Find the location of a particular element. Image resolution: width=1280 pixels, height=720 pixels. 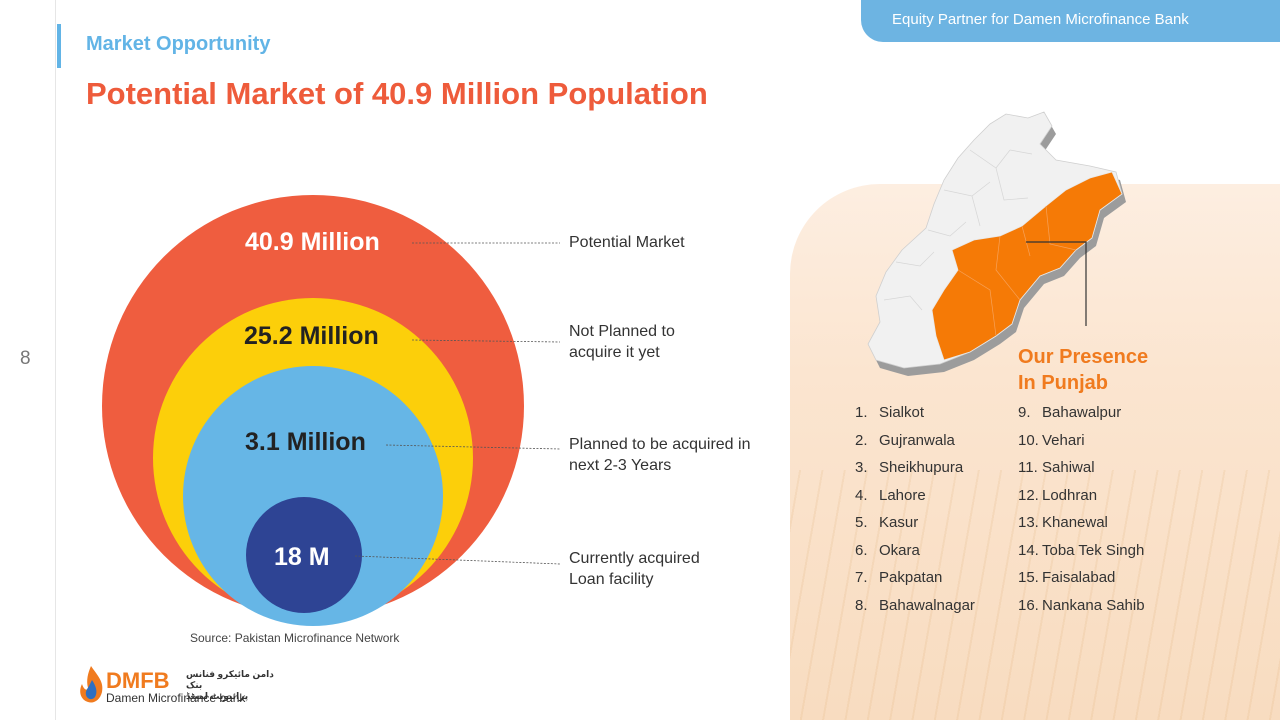

list-item: 7. Pakpatan is located at coordinates (899, 577).